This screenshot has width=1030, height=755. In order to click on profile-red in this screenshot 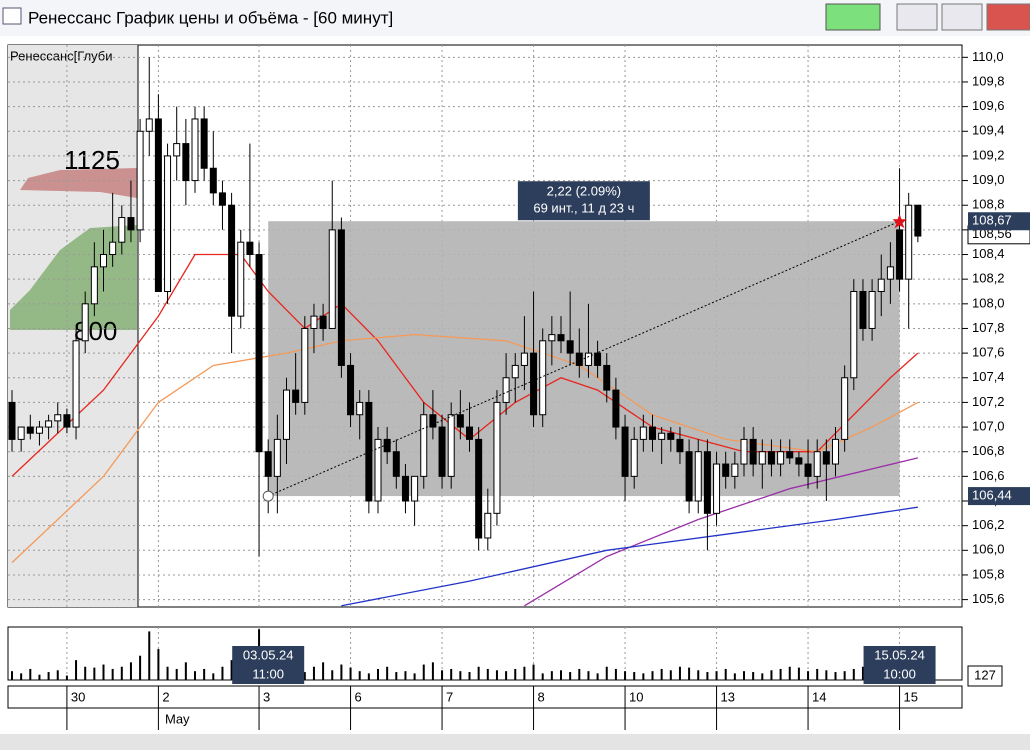, I will do `click(78, 183)`.